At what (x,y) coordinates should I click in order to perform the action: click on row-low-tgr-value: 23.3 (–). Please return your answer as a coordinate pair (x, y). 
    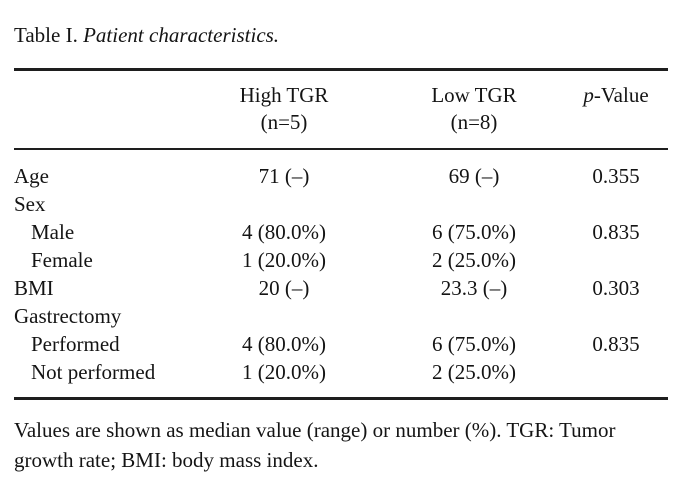
    Looking at the image, I should click on (474, 288).